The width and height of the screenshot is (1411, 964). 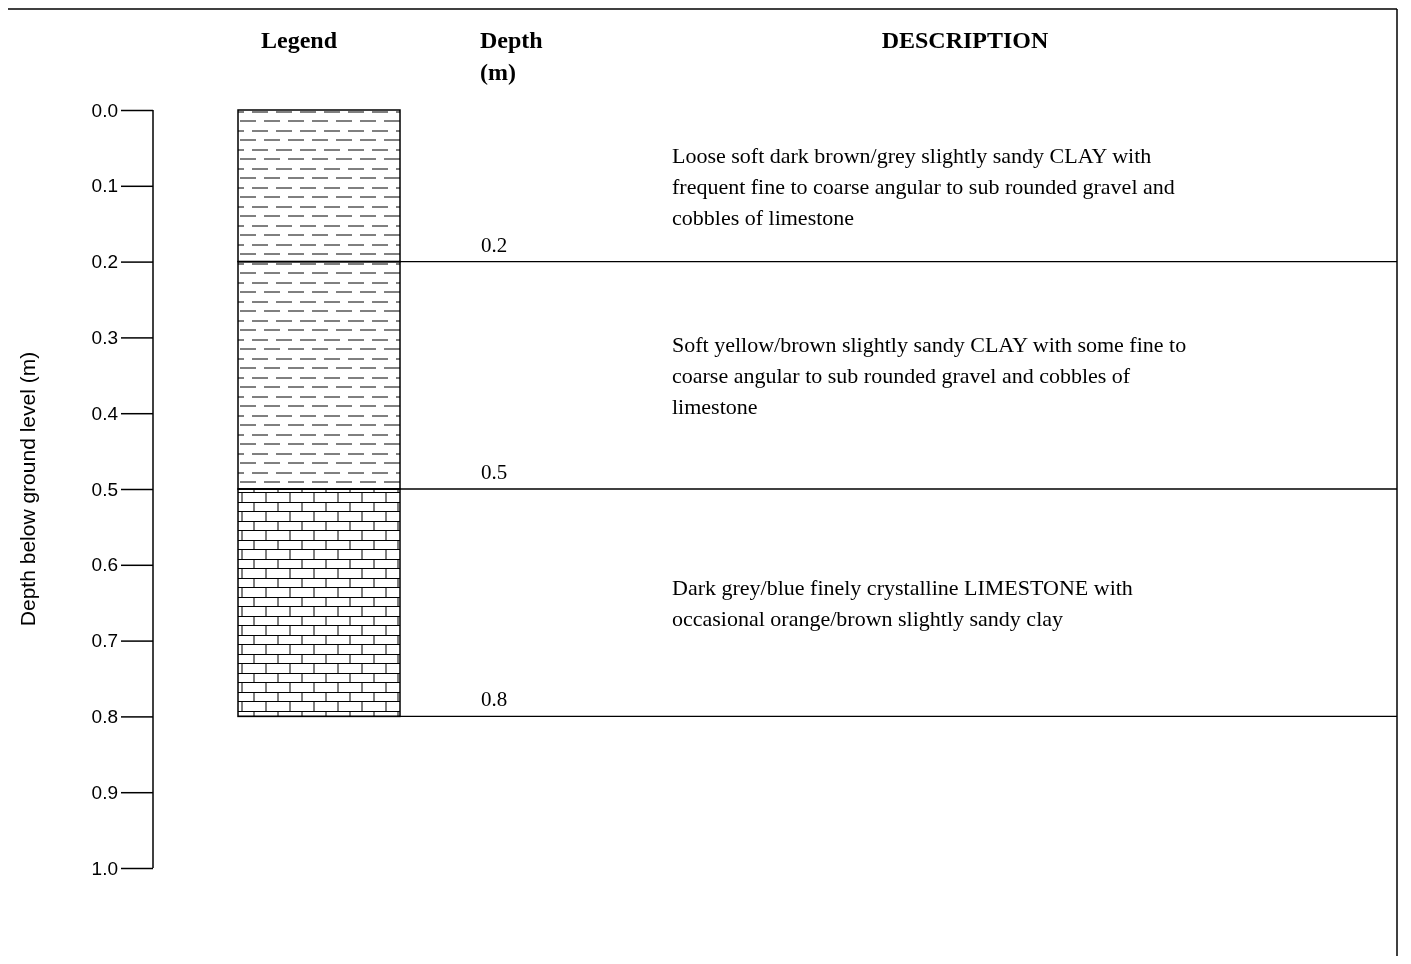 I want to click on ref-line-label: 0.2, so click(x=494, y=244).